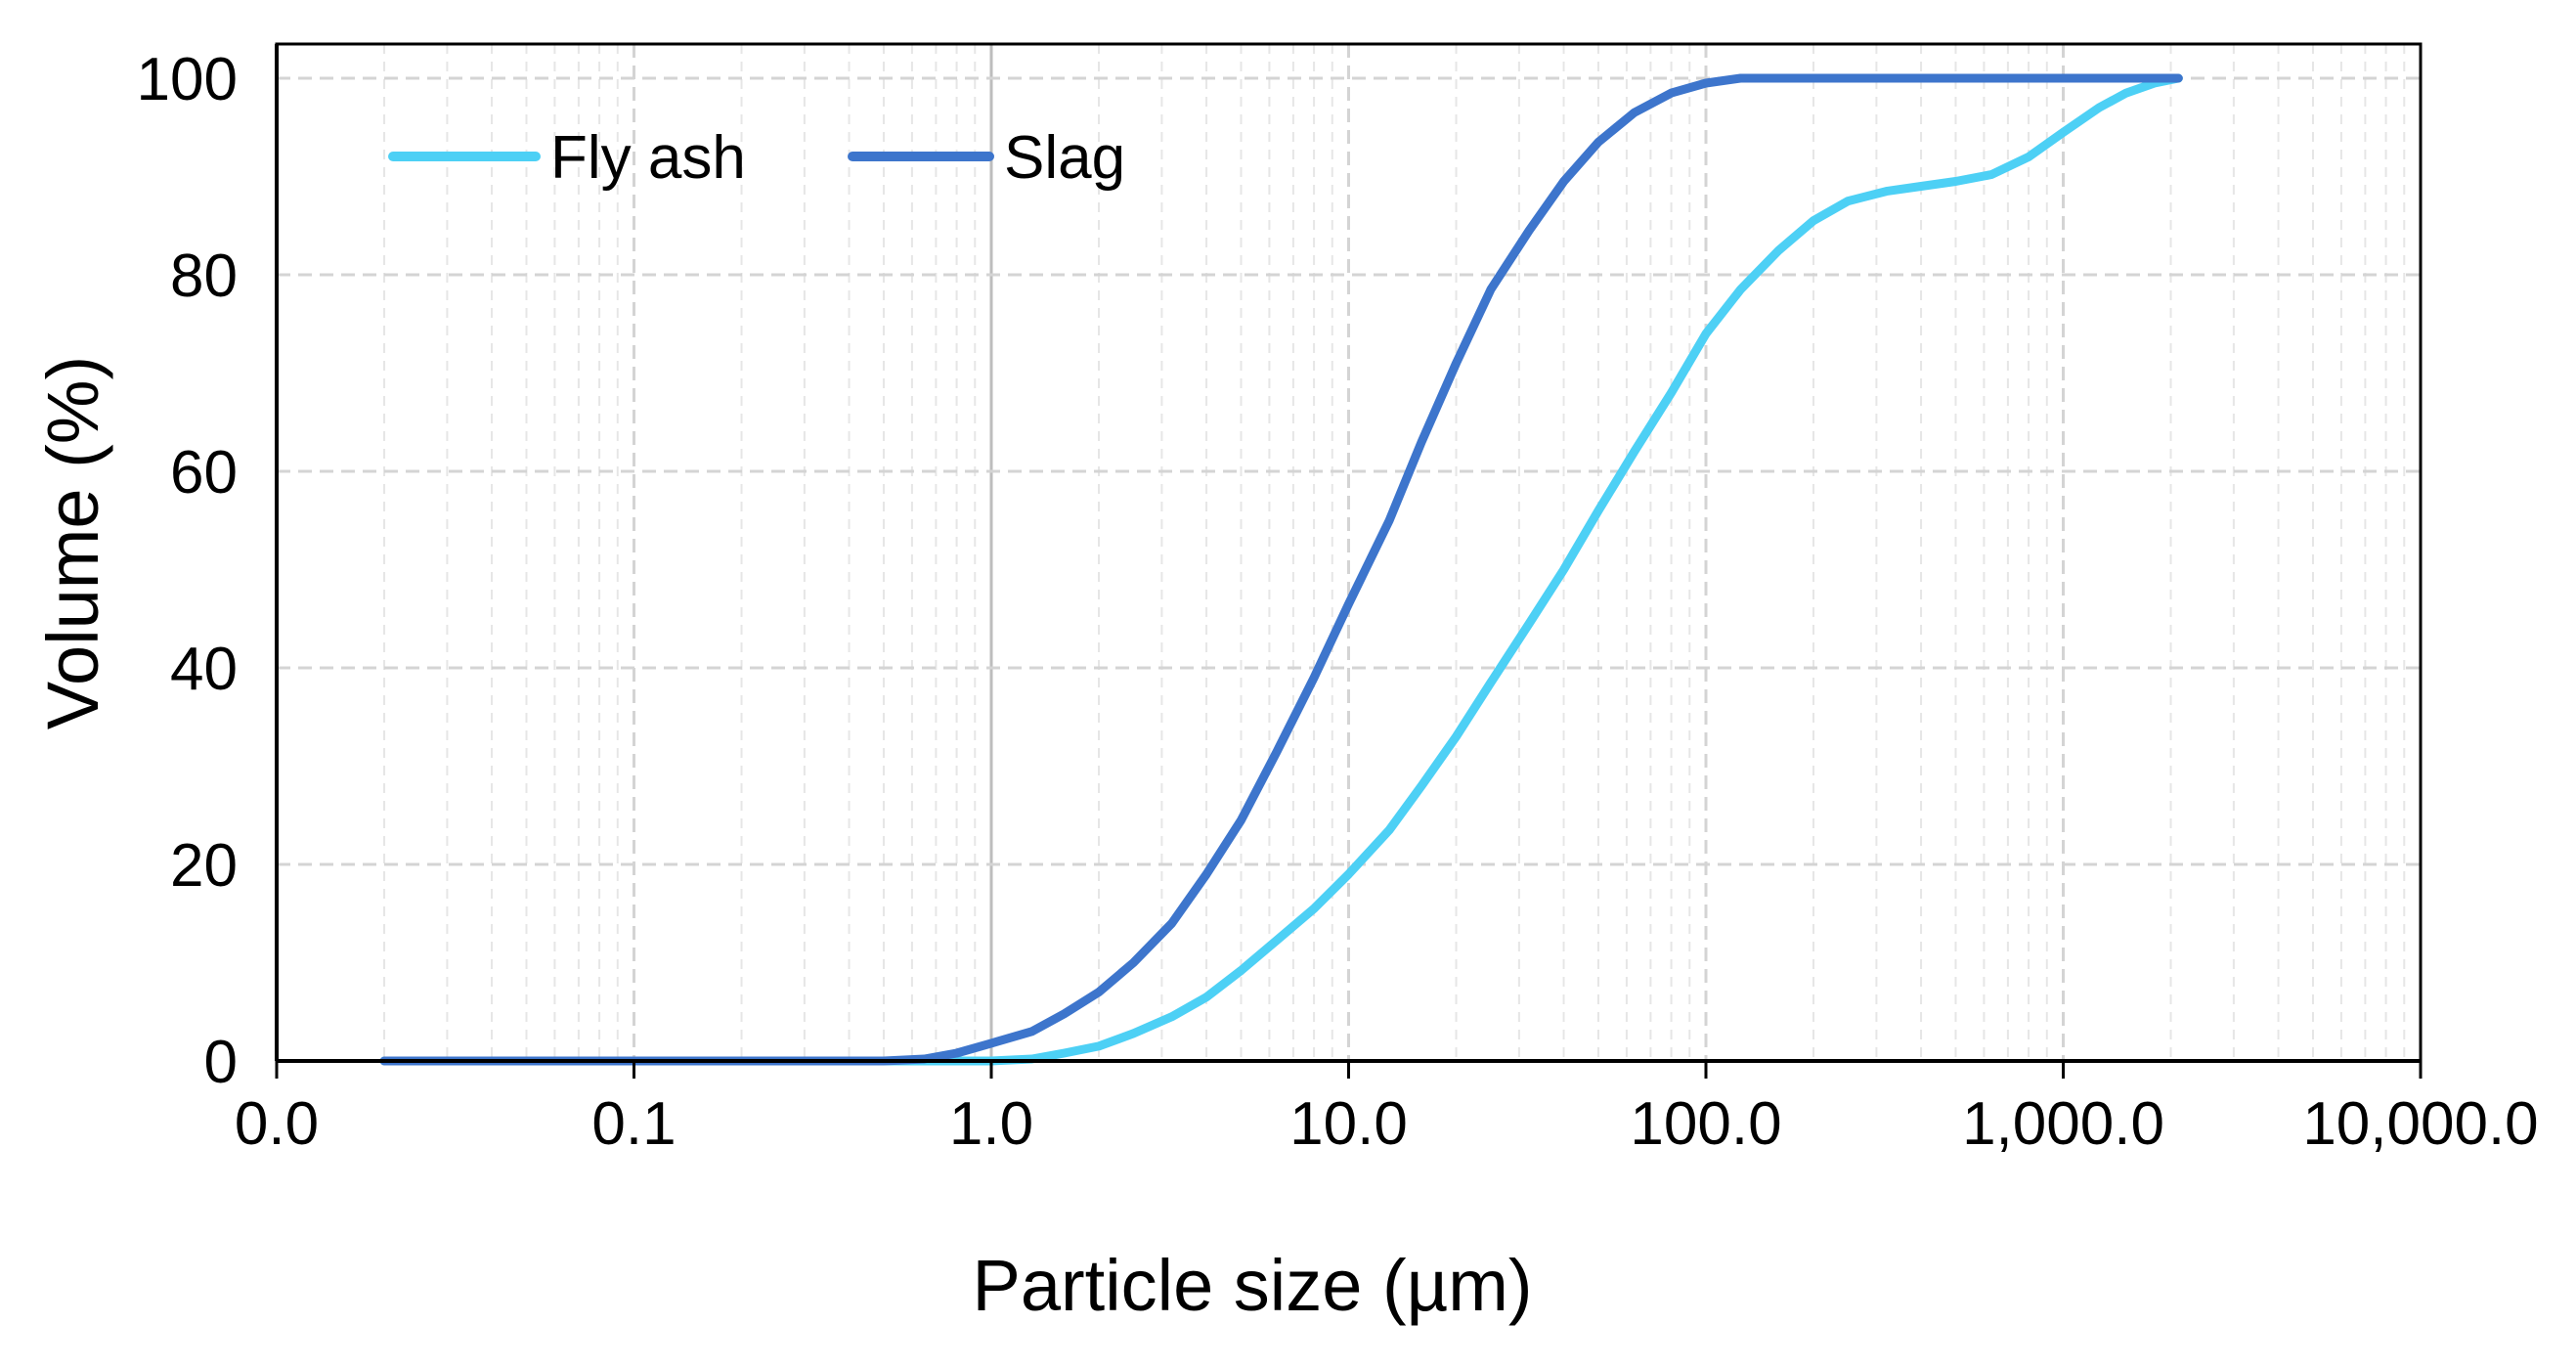  What do you see at coordinates (756, 158) in the screenshot?
I see `legend: Fly ash Slag` at bounding box center [756, 158].